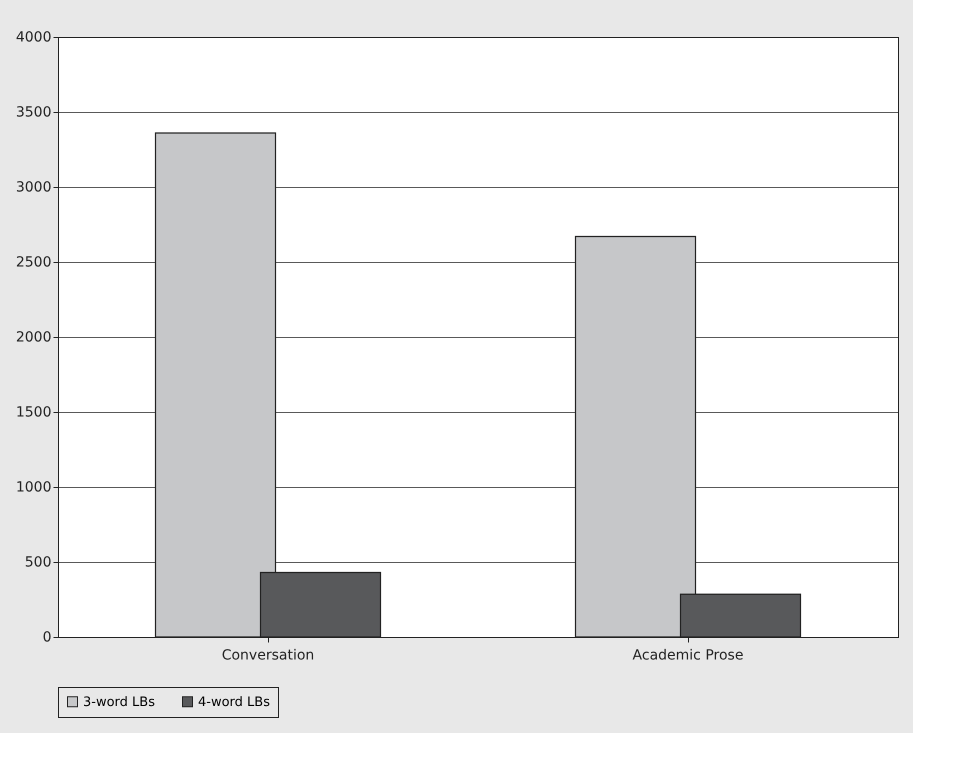 The width and height of the screenshot is (959, 758). What do you see at coordinates (38, 562) in the screenshot?
I see `y-tick-label: 500` at bounding box center [38, 562].